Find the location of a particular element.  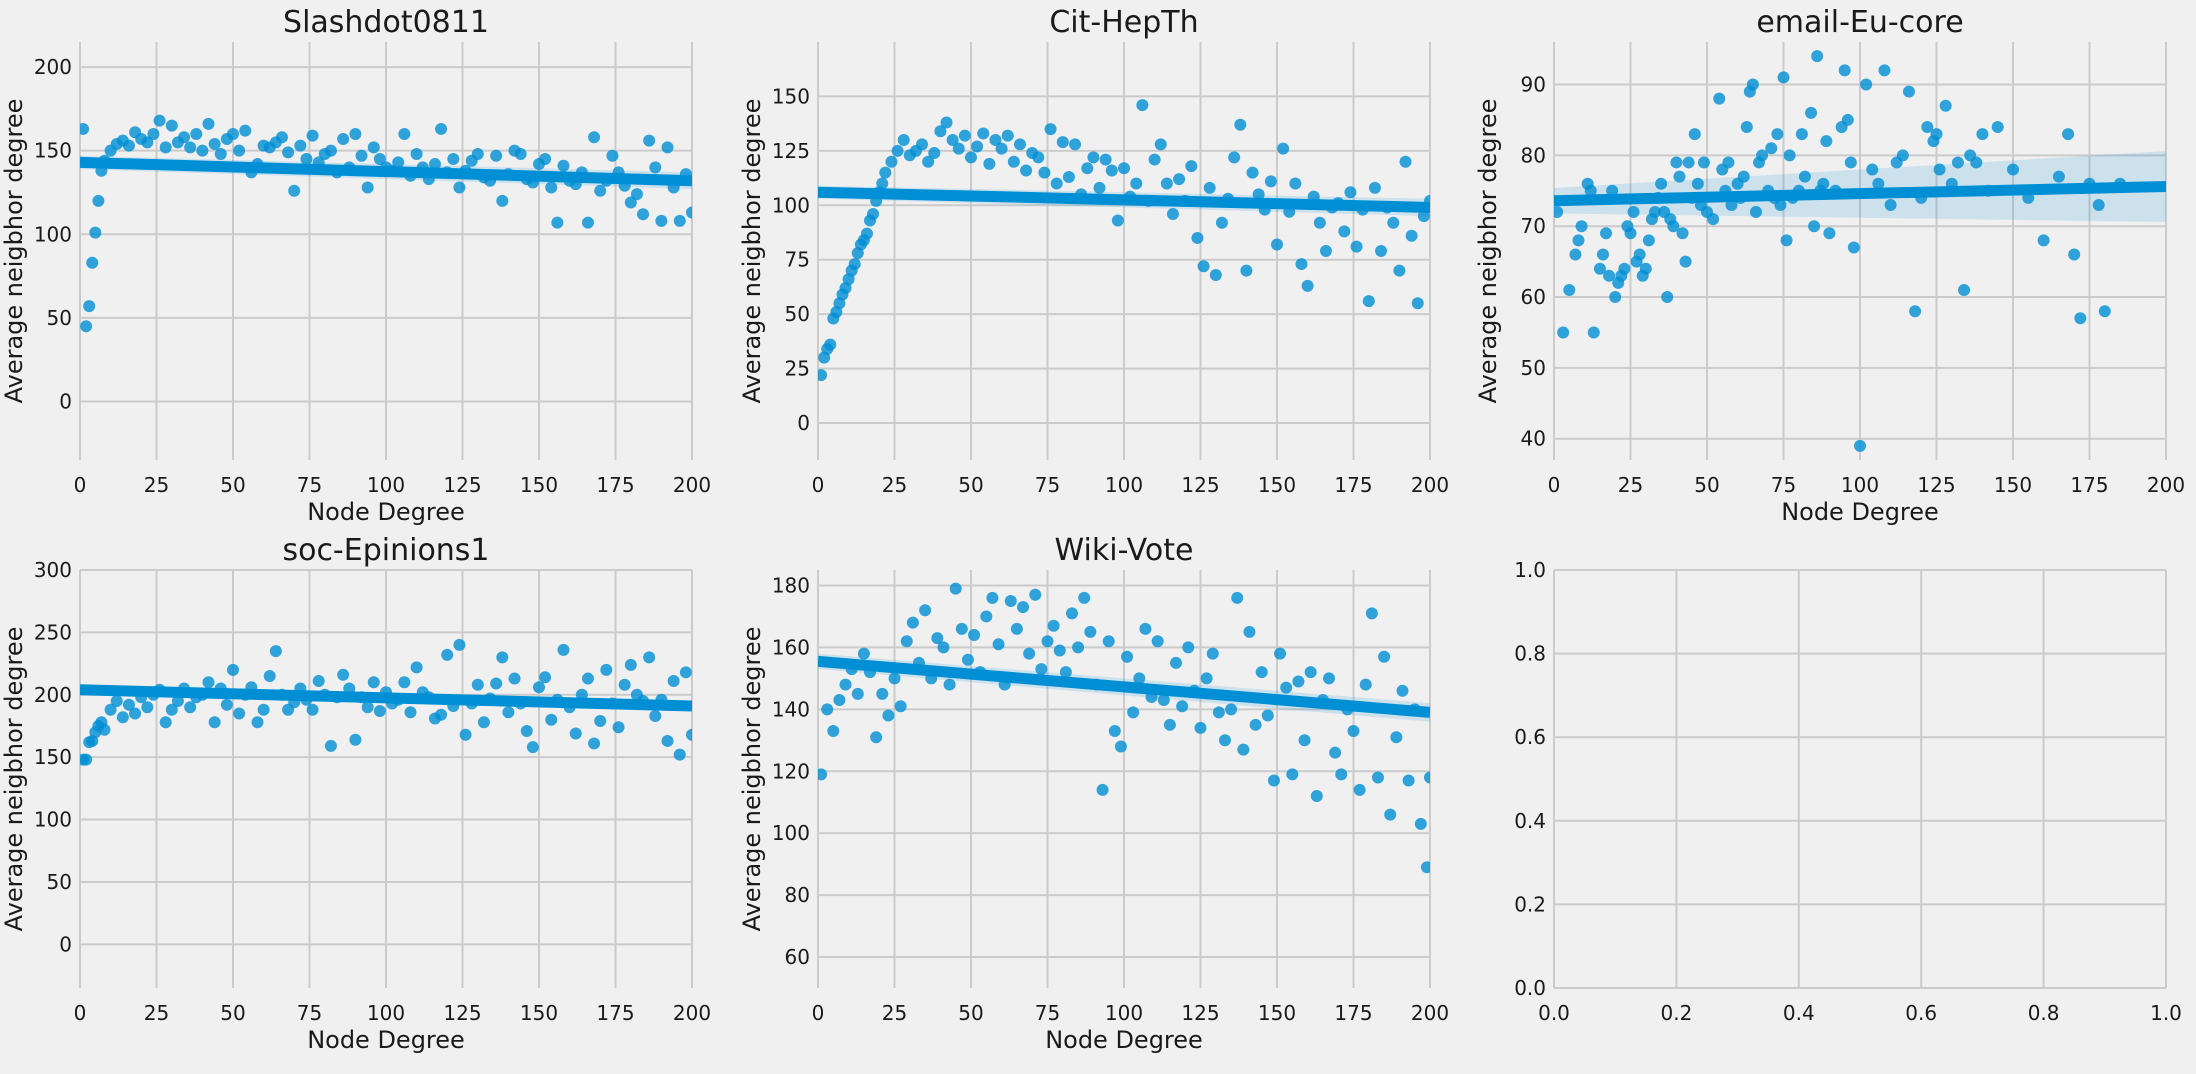

y-axis-label: Average neigbhor degree is located at coordinates (14, 779).